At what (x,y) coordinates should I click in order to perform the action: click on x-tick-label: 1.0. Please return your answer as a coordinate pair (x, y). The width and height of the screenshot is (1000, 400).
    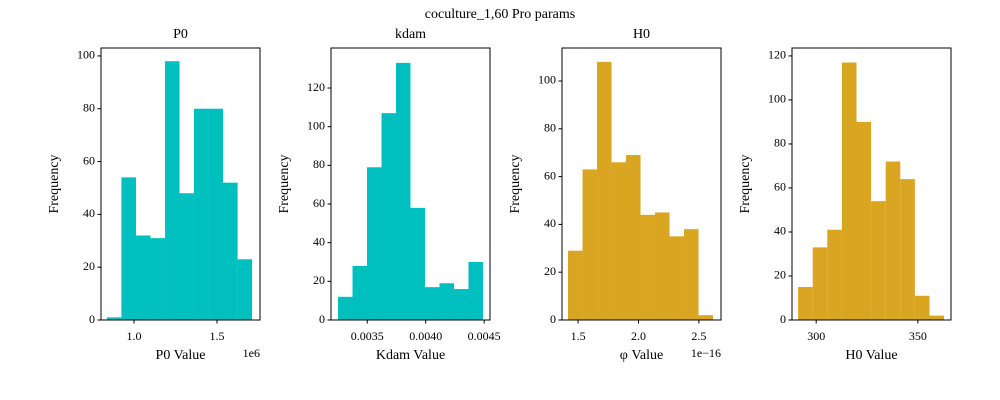
    Looking at the image, I should click on (134, 336).